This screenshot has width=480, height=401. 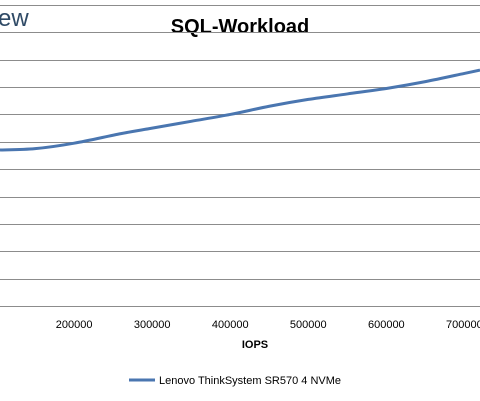 I want to click on x-tick-label: 400000, so click(x=230, y=325).